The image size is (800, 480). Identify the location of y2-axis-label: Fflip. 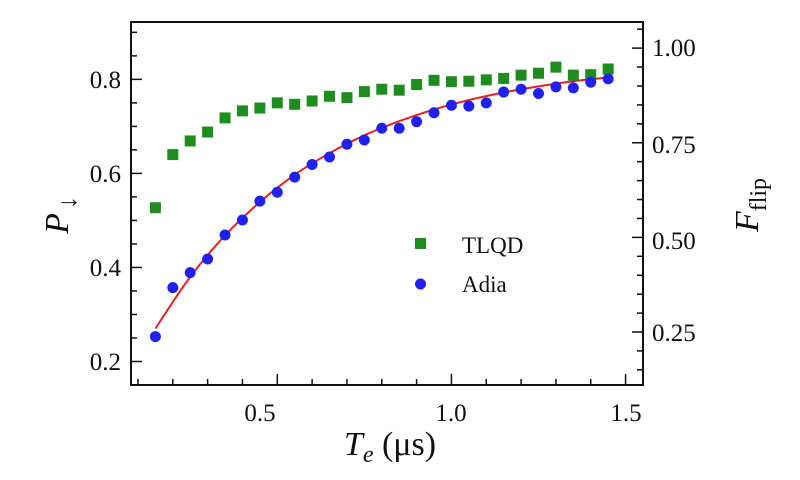
(750, 205).